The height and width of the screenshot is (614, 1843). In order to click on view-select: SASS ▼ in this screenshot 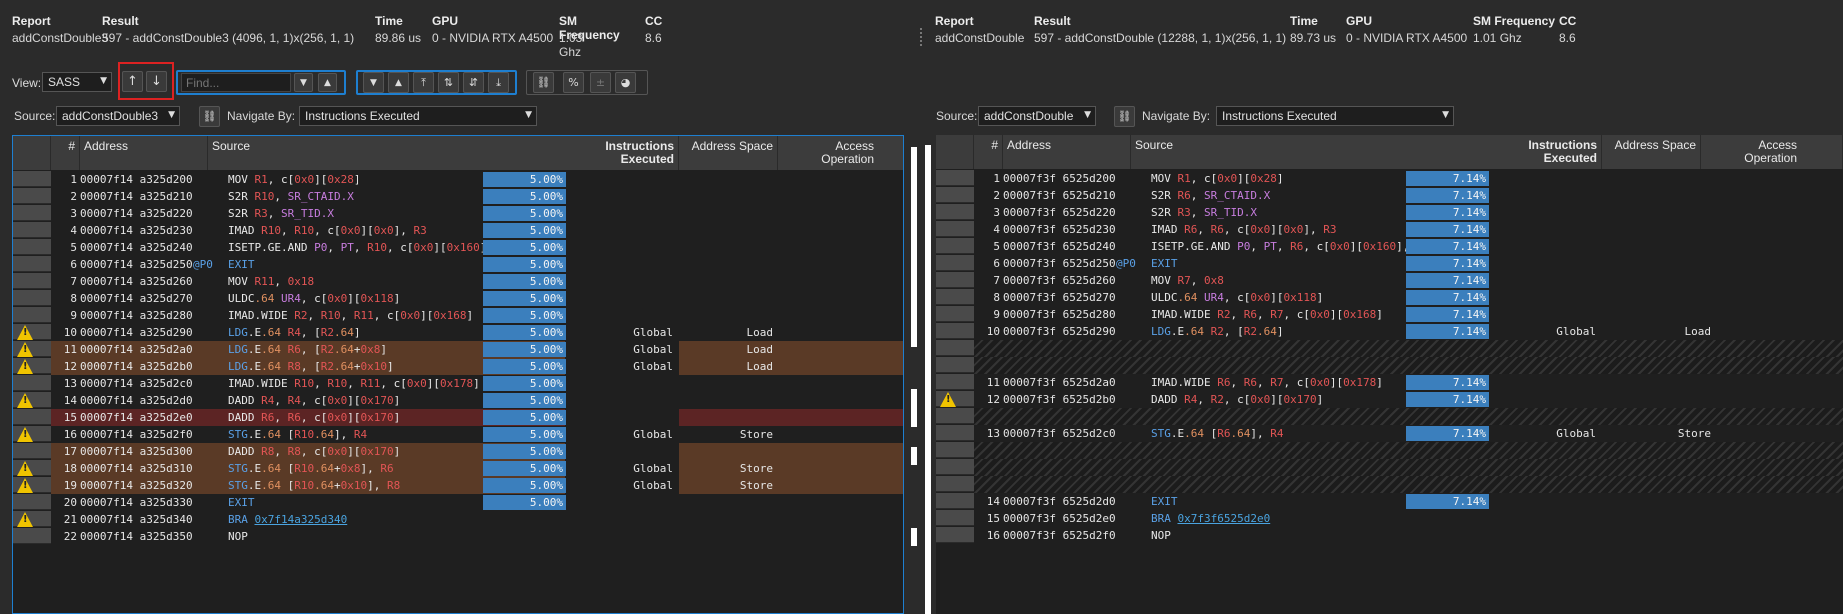, I will do `click(77, 82)`.